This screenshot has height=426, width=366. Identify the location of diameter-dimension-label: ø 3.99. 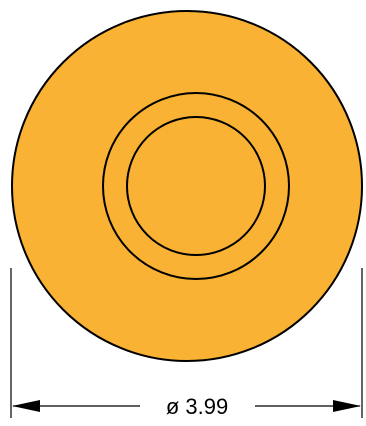
(197, 406).